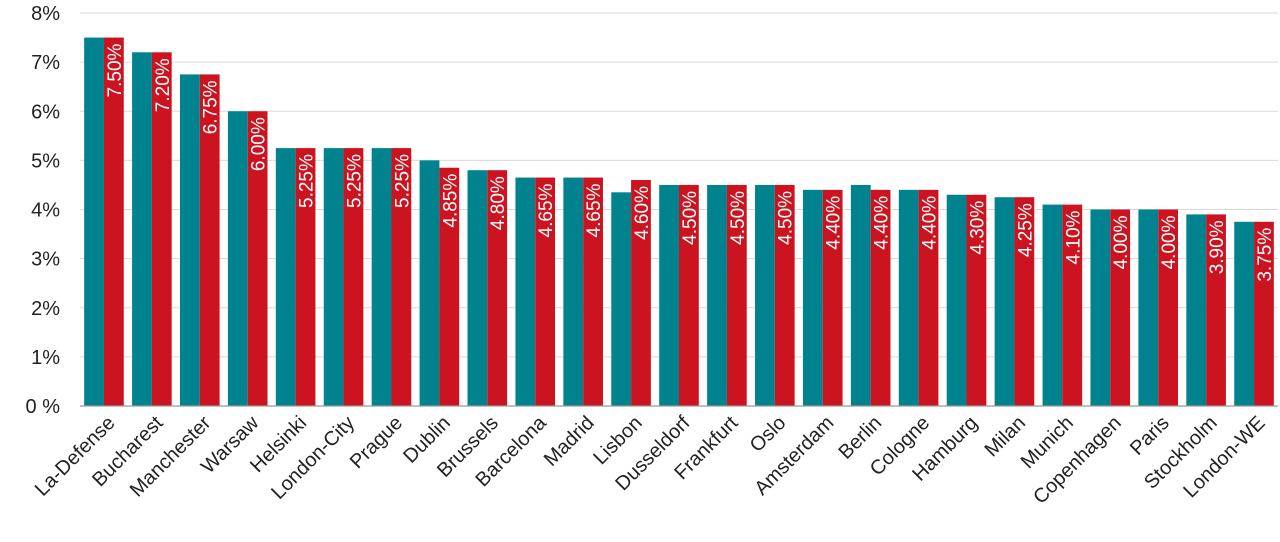 The width and height of the screenshot is (1280, 542). Describe the element at coordinates (45, 112) in the screenshot. I see `y-tick-label: 6%` at that location.